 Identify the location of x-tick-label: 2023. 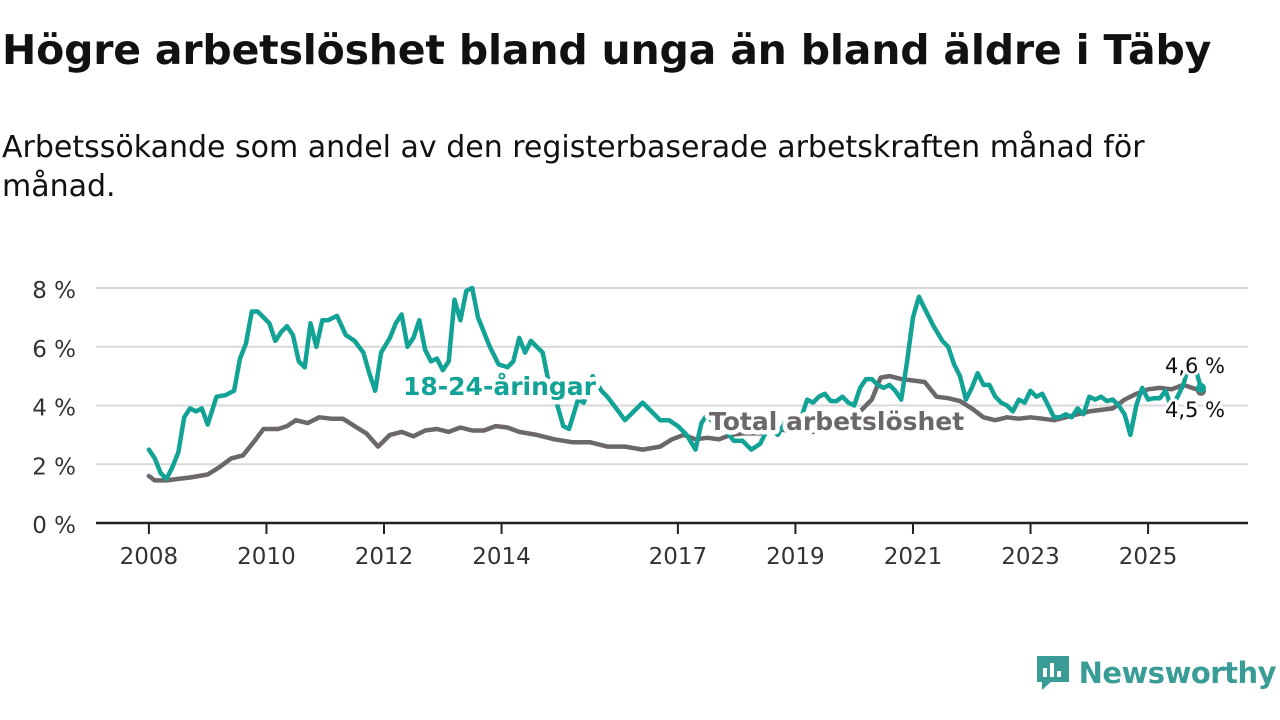
(1030, 557).